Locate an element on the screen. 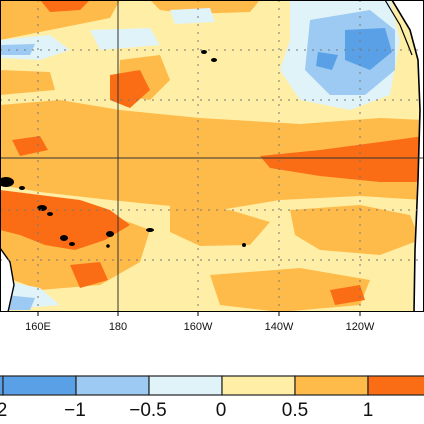 Image resolution: width=424 pixels, height=424 pixels. coastline-inner is located at coordinates (398, 28).